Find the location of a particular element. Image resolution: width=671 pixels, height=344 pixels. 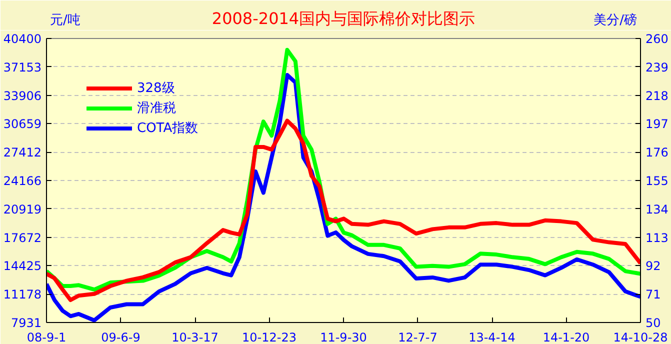

legend-label: 328级 is located at coordinates (156, 88).